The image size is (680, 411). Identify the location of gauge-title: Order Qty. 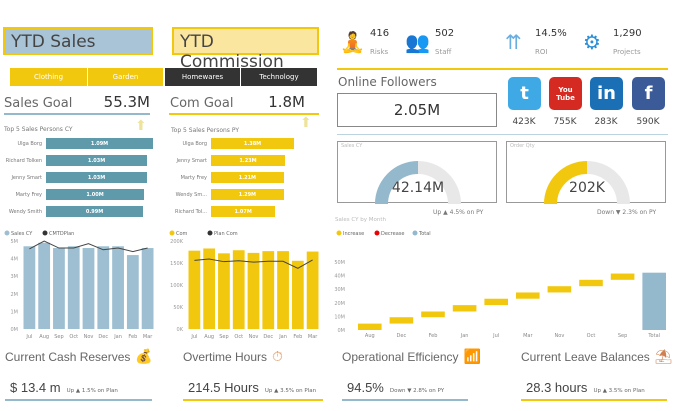
(522, 146).